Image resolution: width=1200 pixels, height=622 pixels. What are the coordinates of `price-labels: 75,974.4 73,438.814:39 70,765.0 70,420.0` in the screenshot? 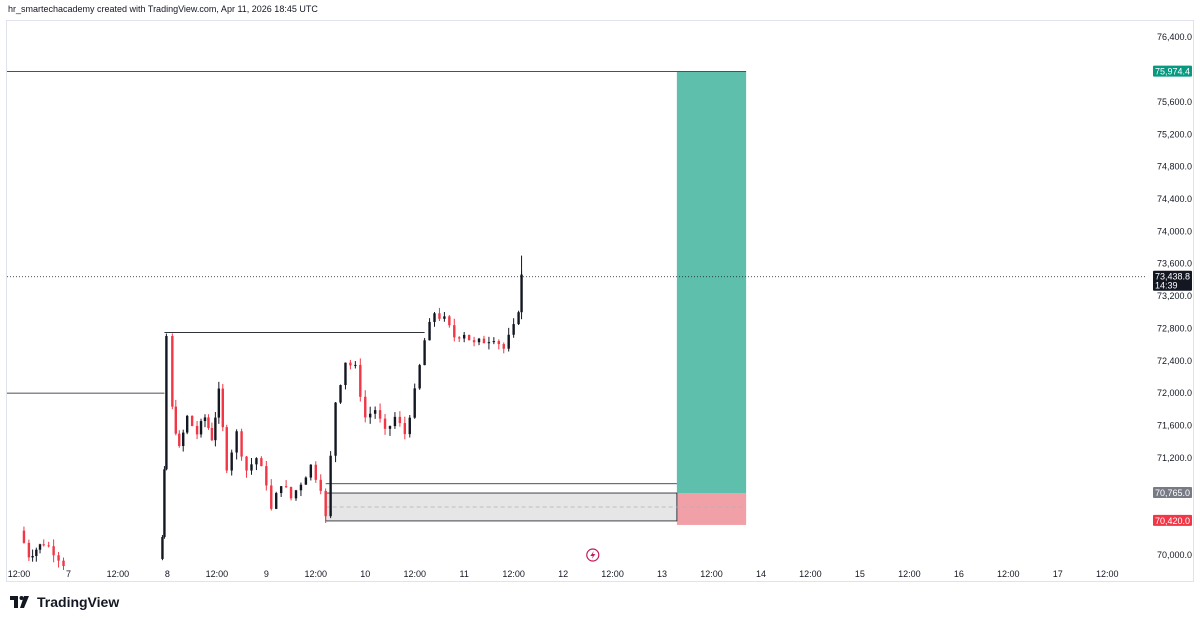 It's located at (1172, 295).